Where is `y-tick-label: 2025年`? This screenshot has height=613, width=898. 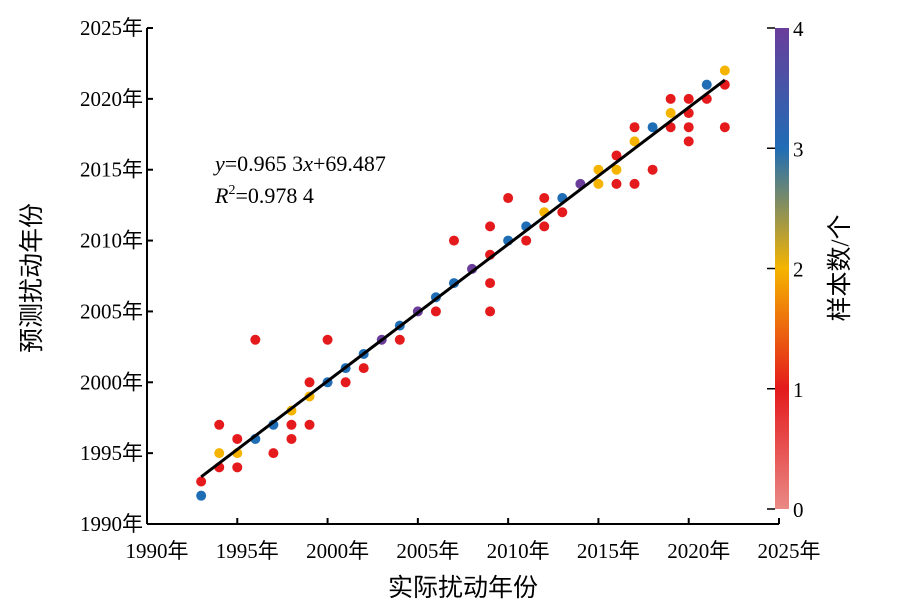
y-tick-label: 2025年 is located at coordinates (111, 28).